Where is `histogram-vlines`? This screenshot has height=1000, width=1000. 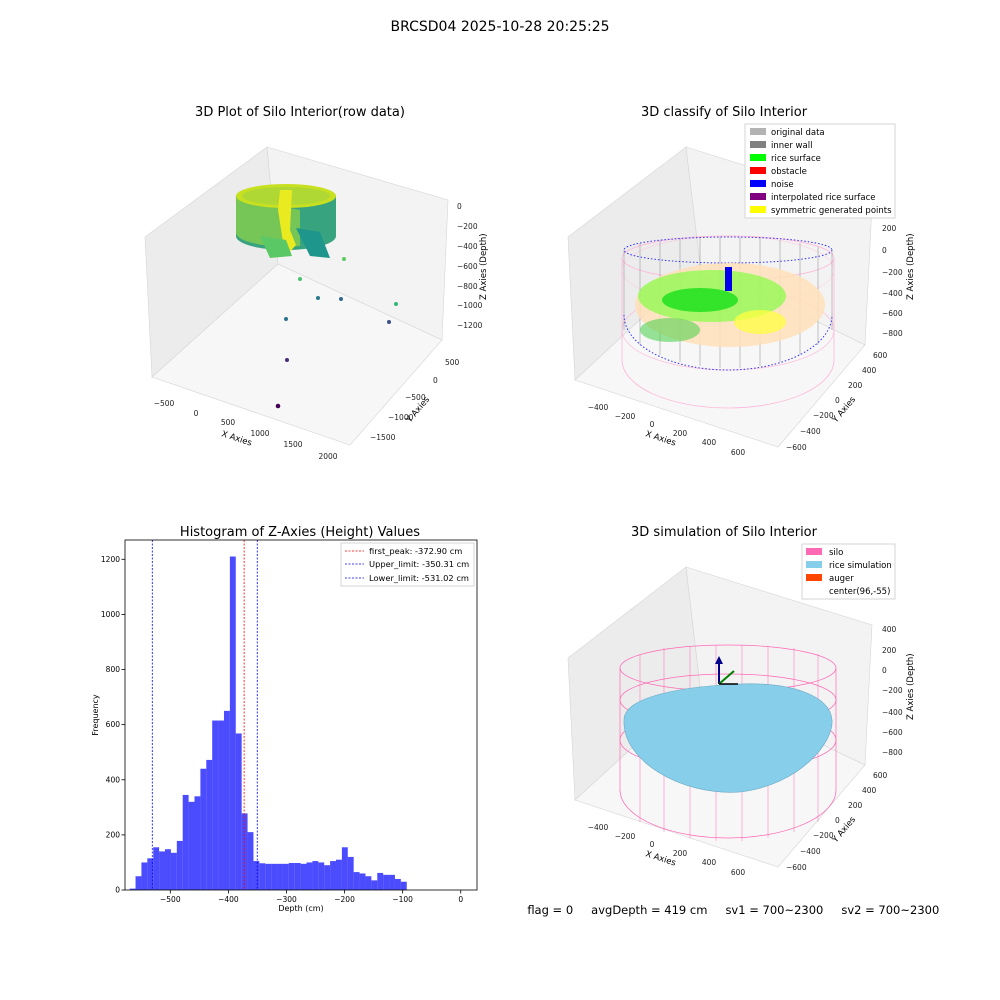 histogram-vlines is located at coordinates (204, 715).